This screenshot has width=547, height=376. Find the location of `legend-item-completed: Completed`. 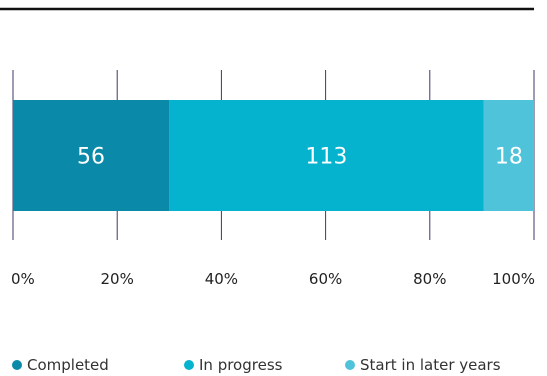

legend-item-completed: Completed is located at coordinates (60, 365).